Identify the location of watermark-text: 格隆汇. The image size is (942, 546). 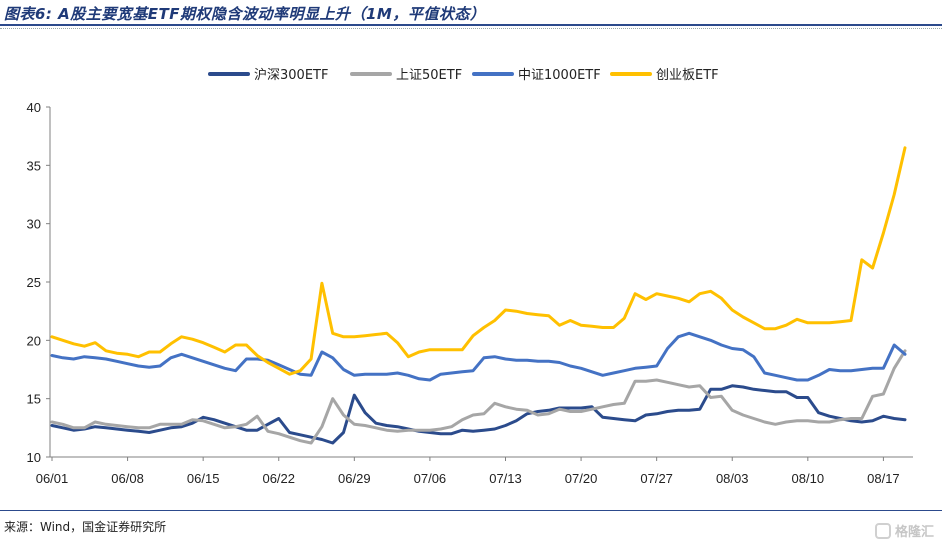
(914, 532).